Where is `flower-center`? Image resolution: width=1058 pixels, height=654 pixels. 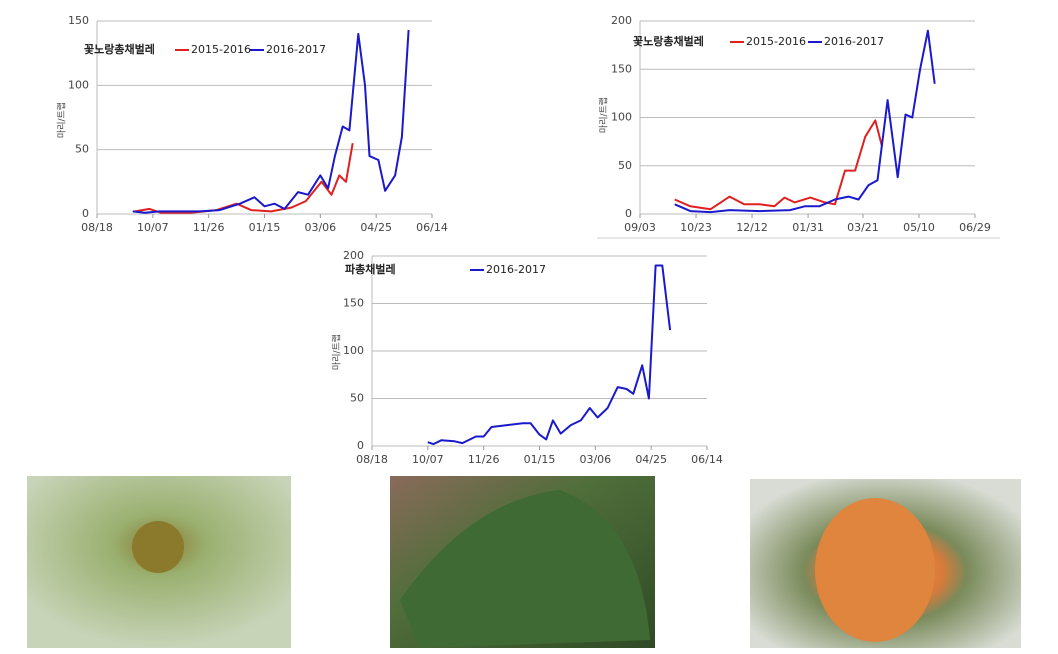
flower-center is located at coordinates (158, 547).